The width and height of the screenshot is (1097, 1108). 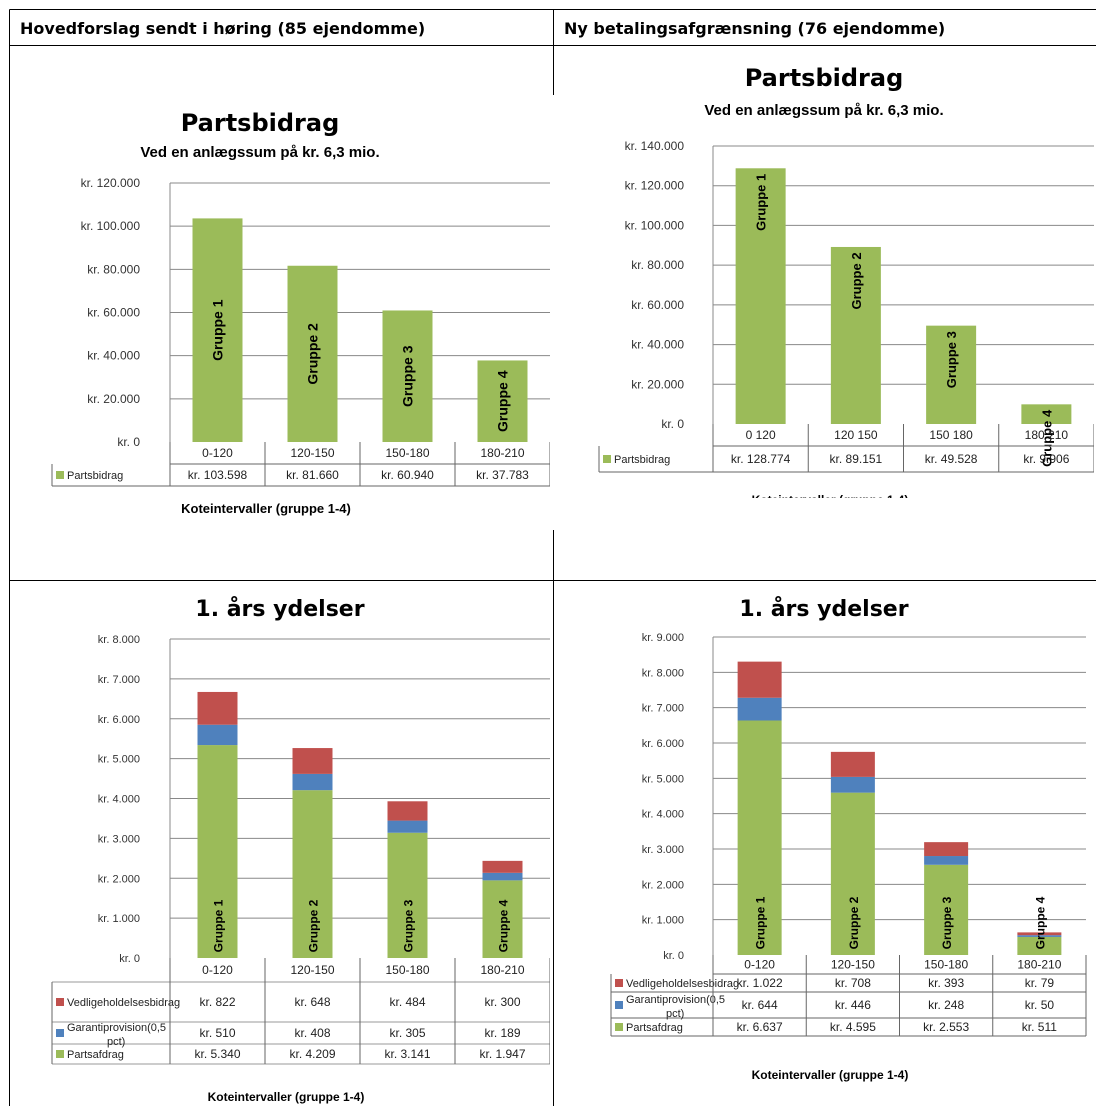 What do you see at coordinates (853, 1027) in the screenshot?
I see `data-label: kr. 4.595` at bounding box center [853, 1027].